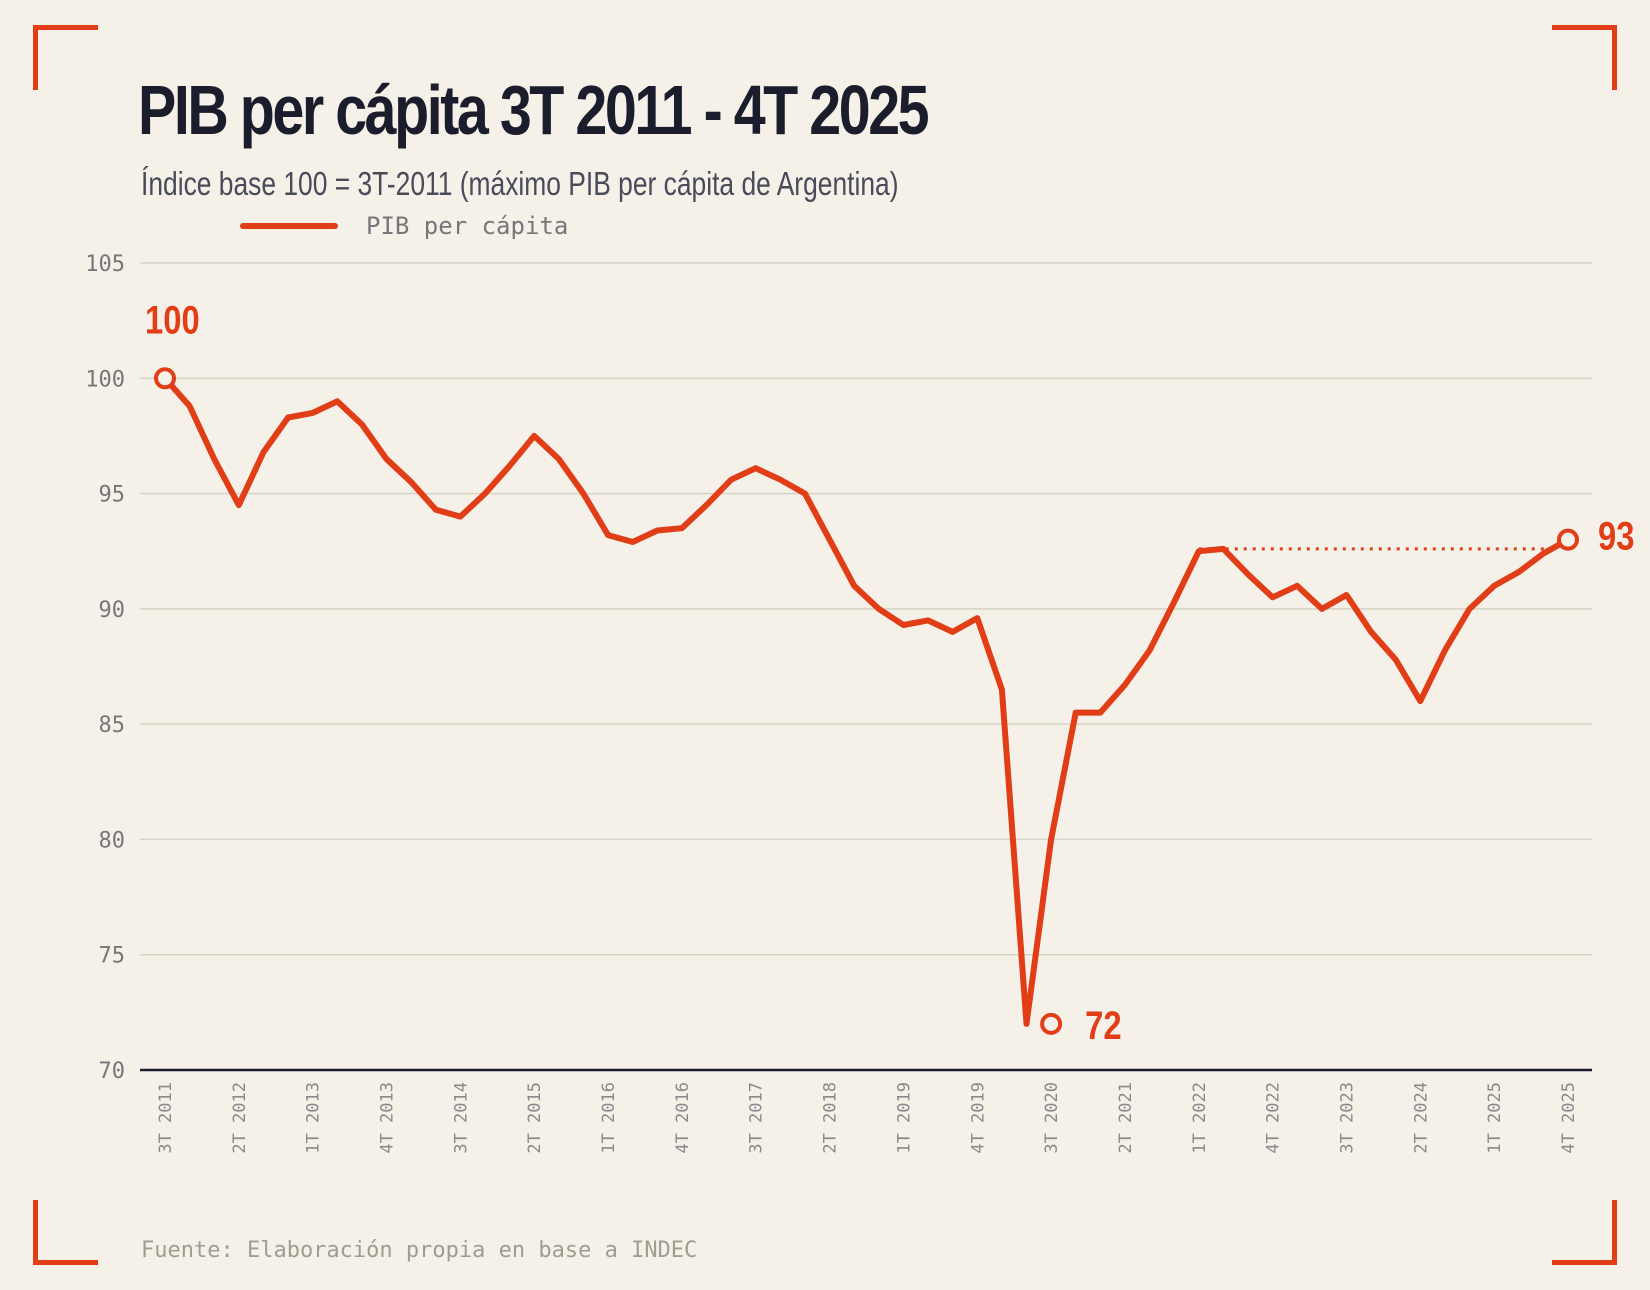 The height and width of the screenshot is (1290, 1650). Describe the element at coordinates (1616, 536) in the screenshot. I see `data-label: 93` at that location.